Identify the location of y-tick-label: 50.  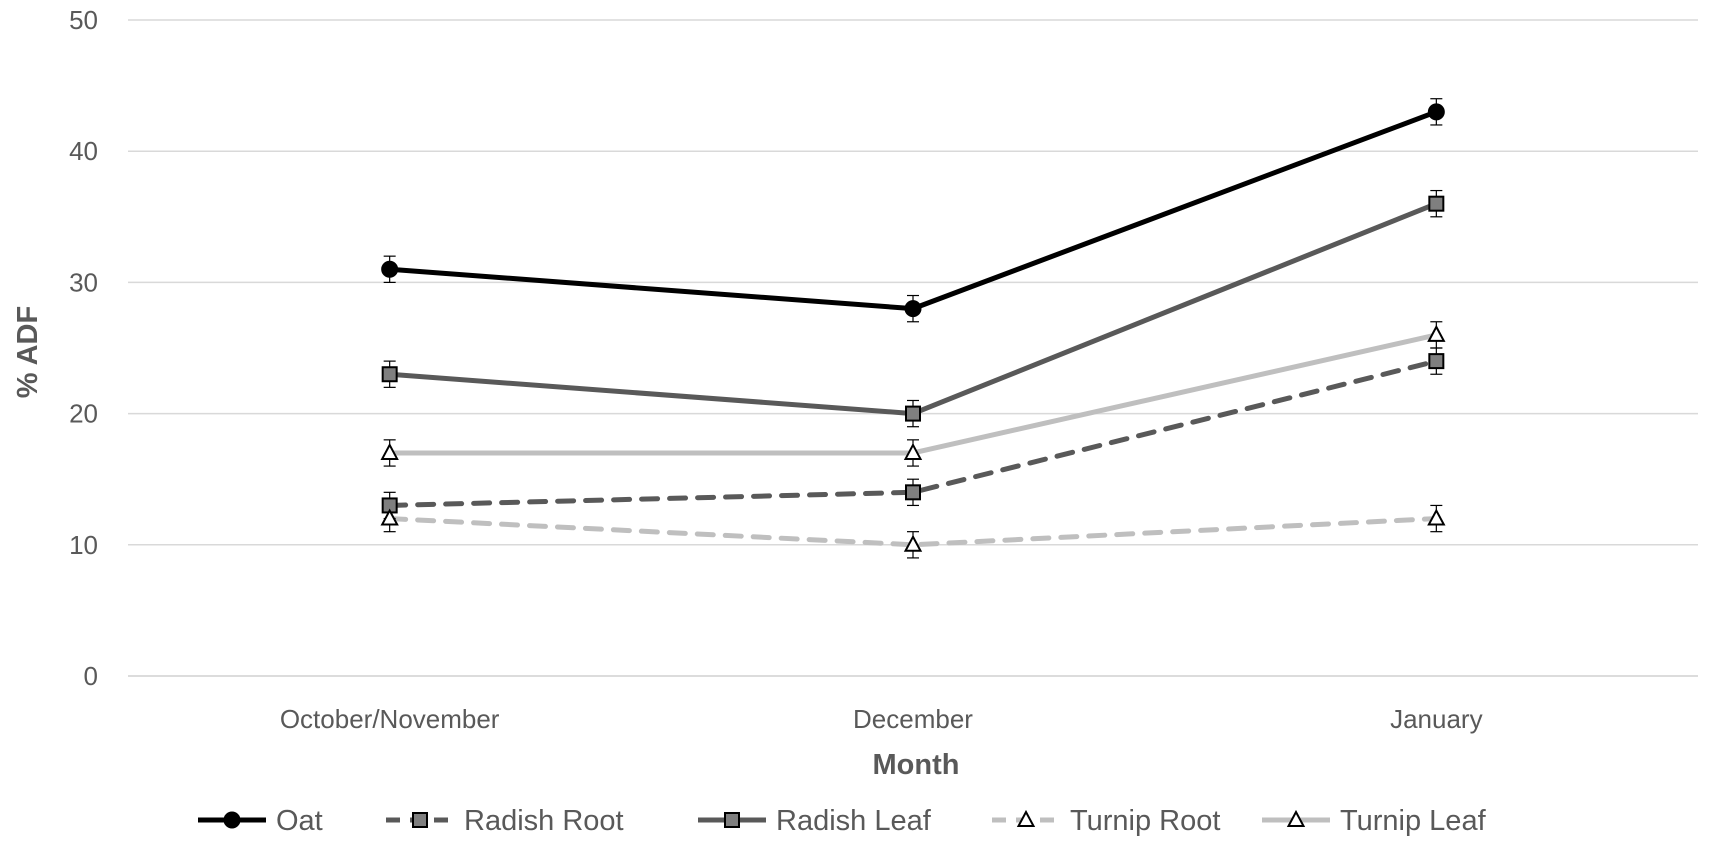
(83, 20).